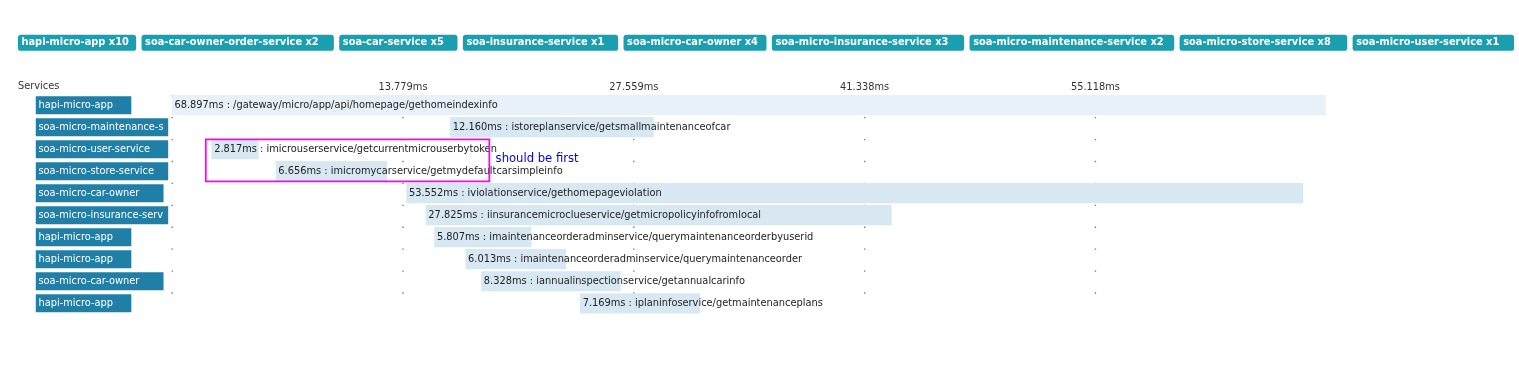 The width and height of the screenshot is (1519, 371). I want to click on text: soa-micro-insurance-service x3, so click(862, 42).